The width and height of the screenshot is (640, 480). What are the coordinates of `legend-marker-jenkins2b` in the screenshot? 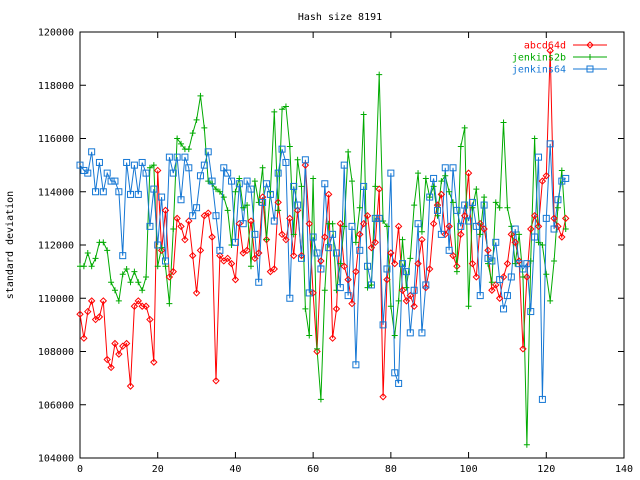 It's located at (590, 57).